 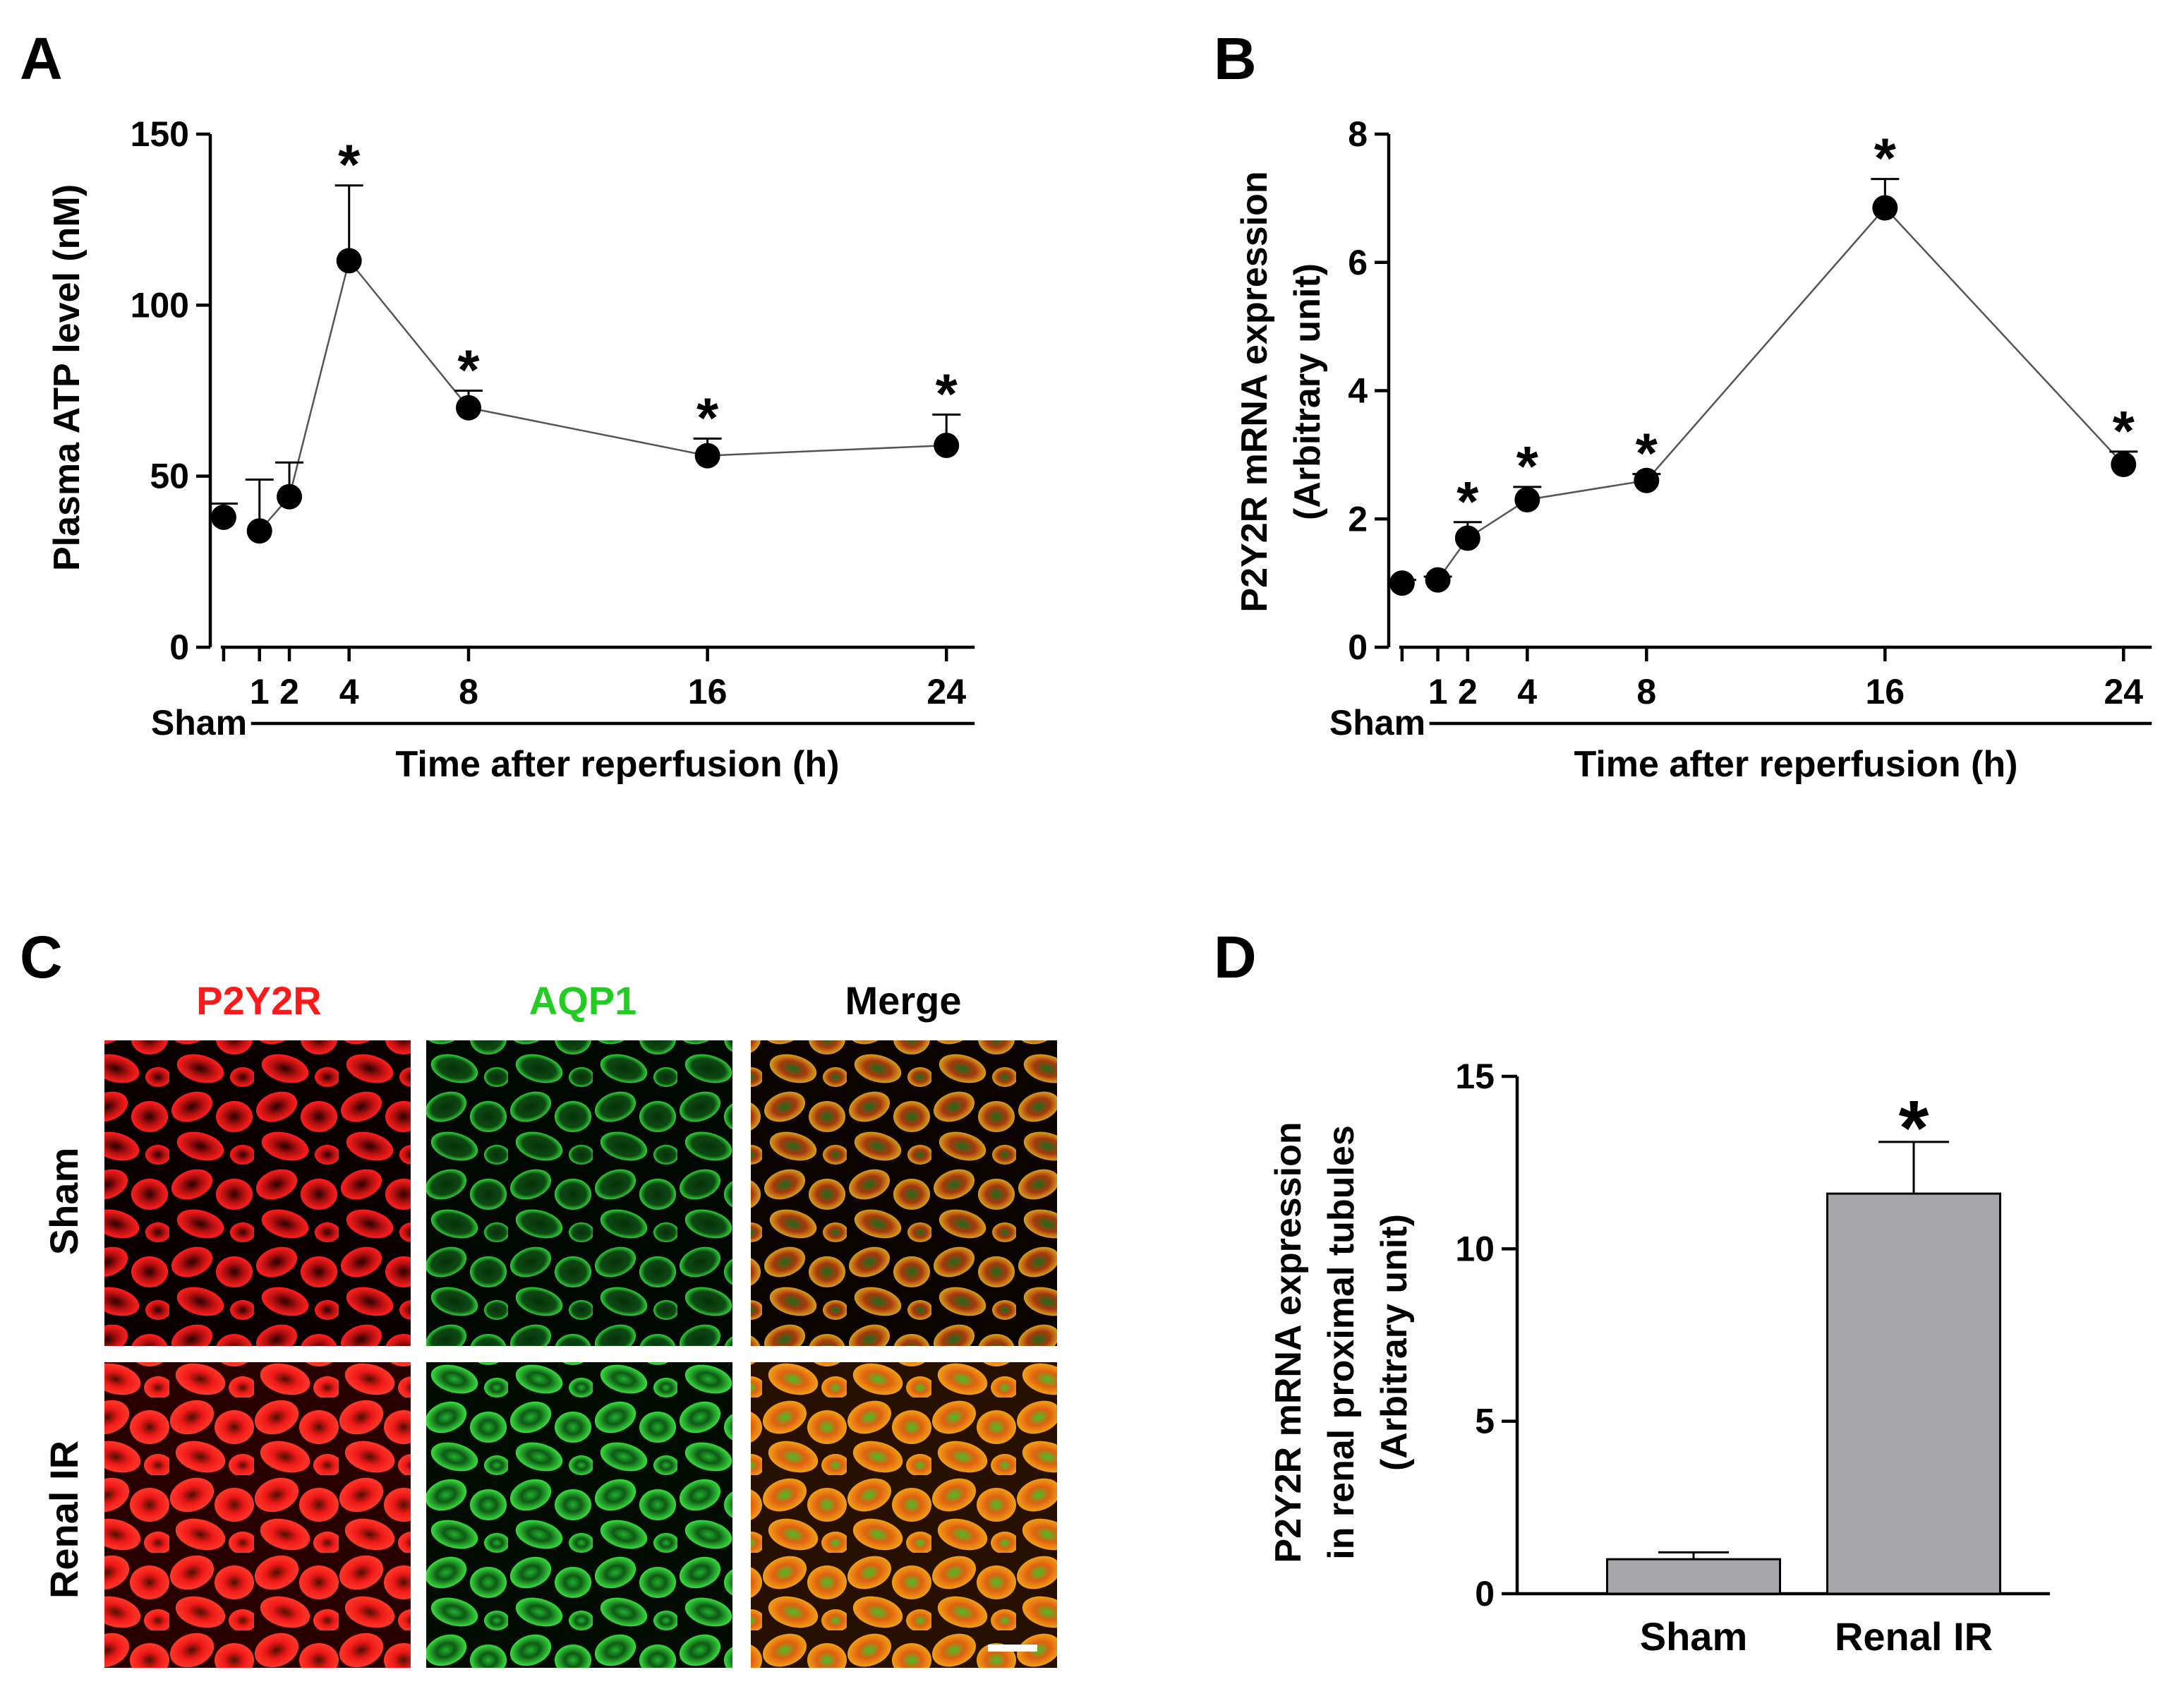 What do you see at coordinates (1394, 1343) in the screenshot?
I see `chart-d-ylabel-line3: (Arbitrary unit)` at bounding box center [1394, 1343].